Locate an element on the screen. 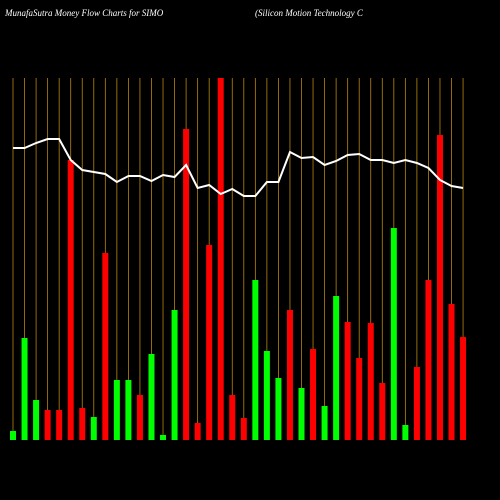 Image resolution: width=500 pixels, height=500 pixels. chart-subtitle: (Silicon Motion Technology C is located at coordinates (309, 13).